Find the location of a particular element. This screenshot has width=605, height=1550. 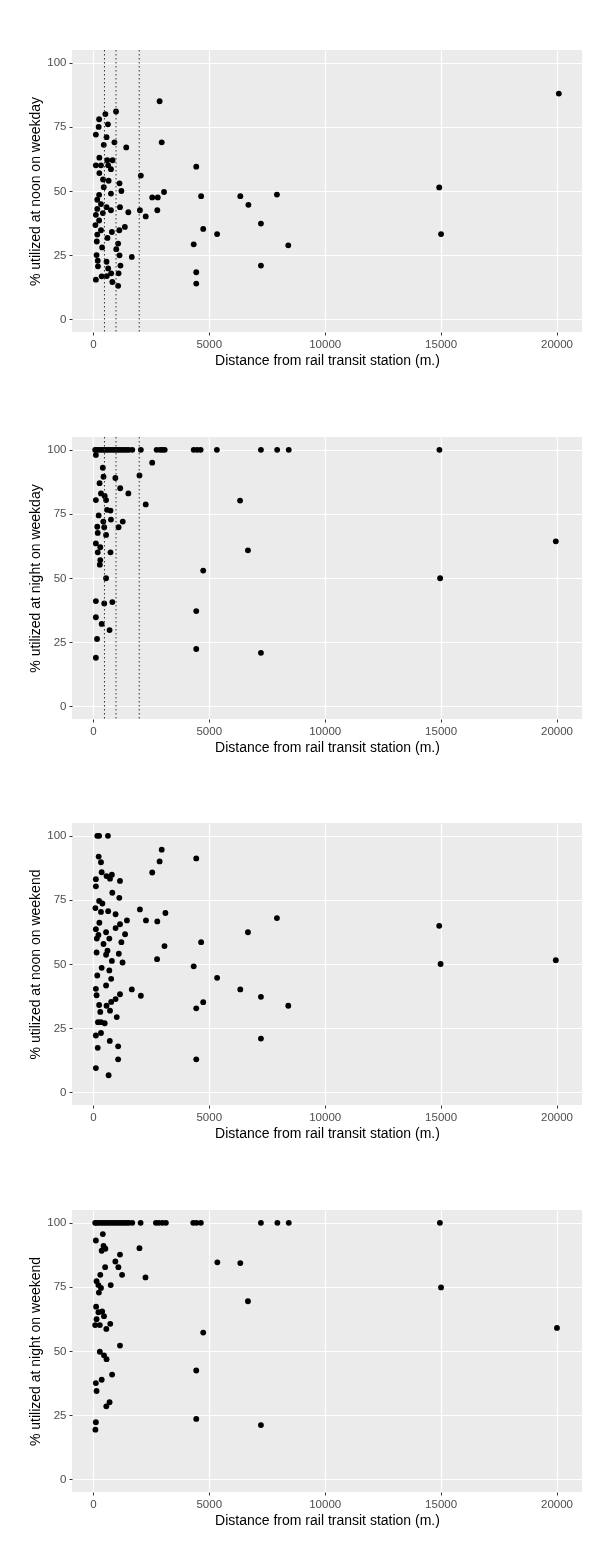

y-axis-title: % utilized at night on weekday is located at coordinates (35, 578).